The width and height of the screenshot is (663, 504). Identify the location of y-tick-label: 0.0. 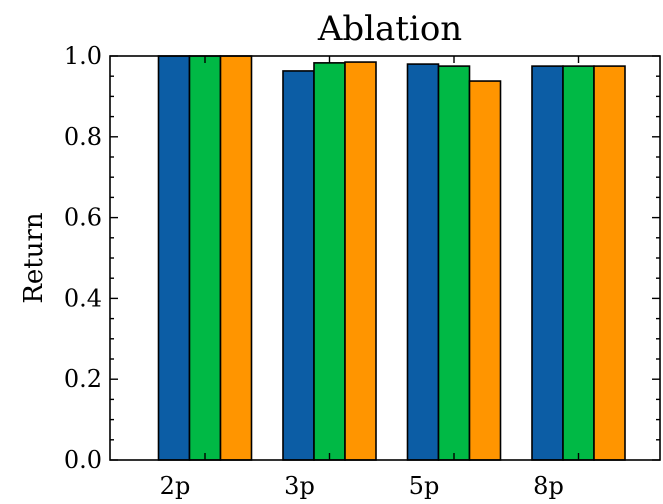
(83, 460).